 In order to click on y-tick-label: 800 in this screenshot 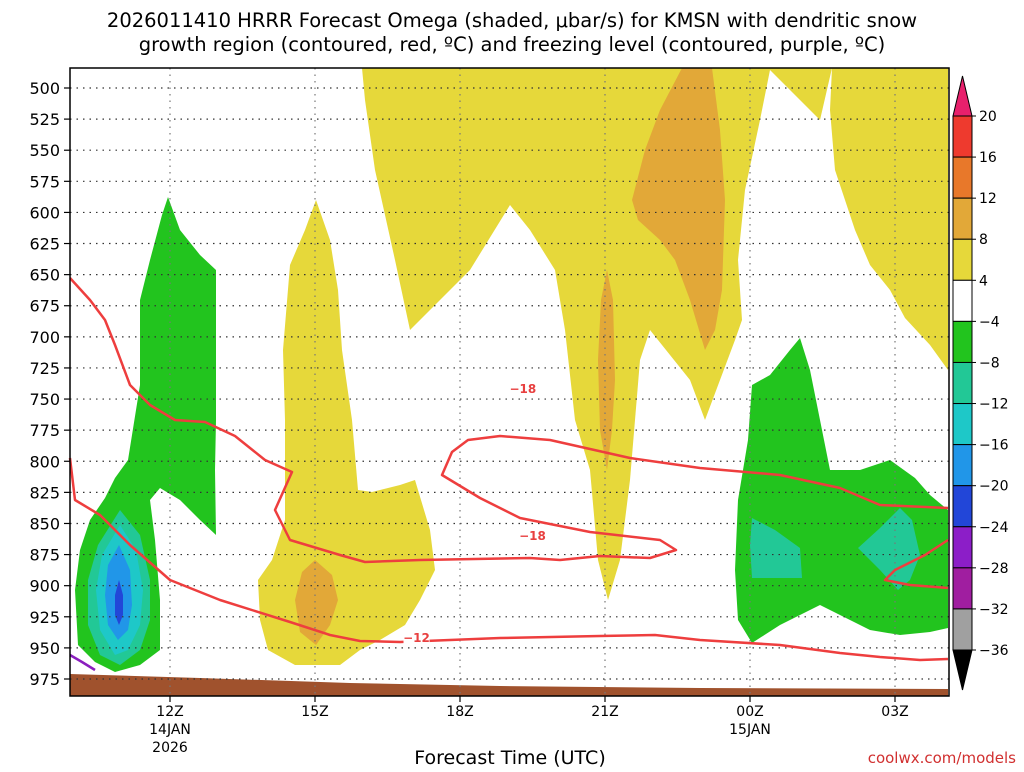, I will do `click(44, 461)`.